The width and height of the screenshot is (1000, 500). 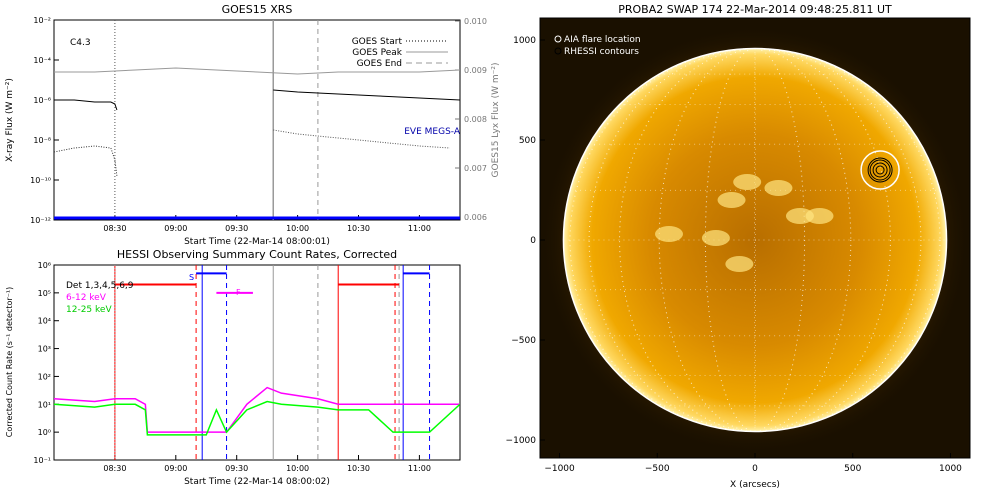 What do you see at coordinates (236, 228) in the screenshot?
I see `goes-xtick-label: 09:30` at bounding box center [236, 228].